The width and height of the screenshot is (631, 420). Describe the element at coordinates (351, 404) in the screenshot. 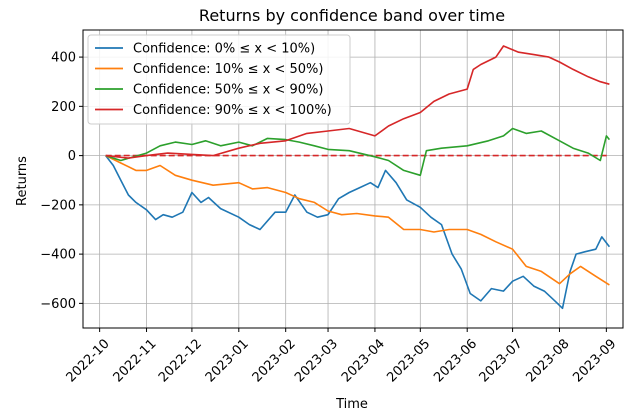

I see `x-axis-title: Time` at that location.